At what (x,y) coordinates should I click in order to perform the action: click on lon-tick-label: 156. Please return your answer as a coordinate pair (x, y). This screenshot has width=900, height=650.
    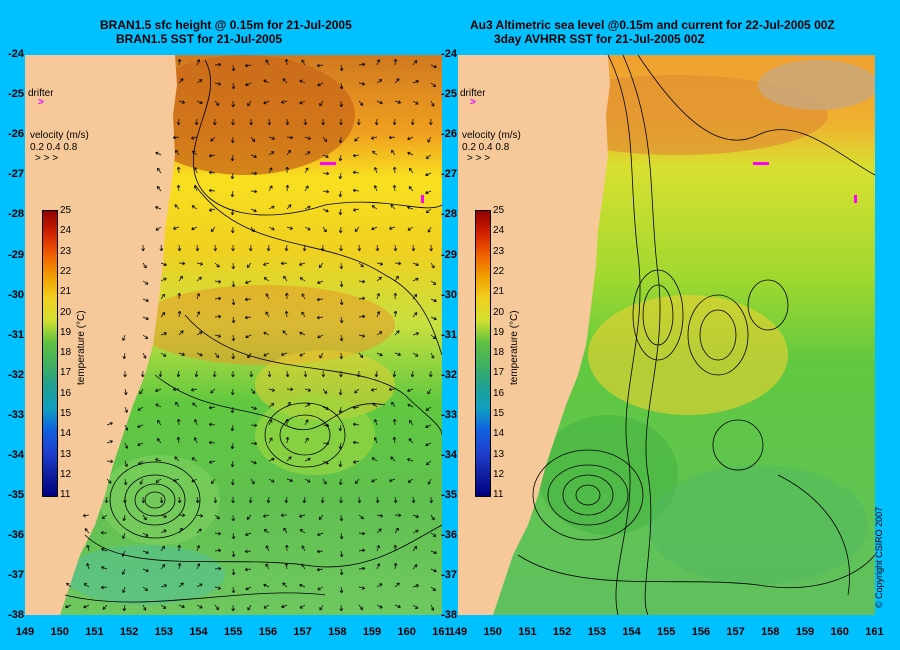
    Looking at the image, I should click on (701, 632).